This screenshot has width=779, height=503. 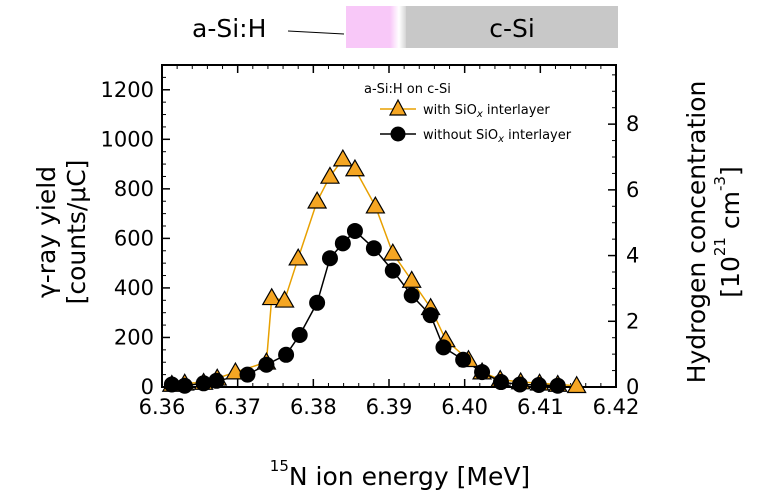 I want to click on legend-marker-without, so click(x=398, y=134).